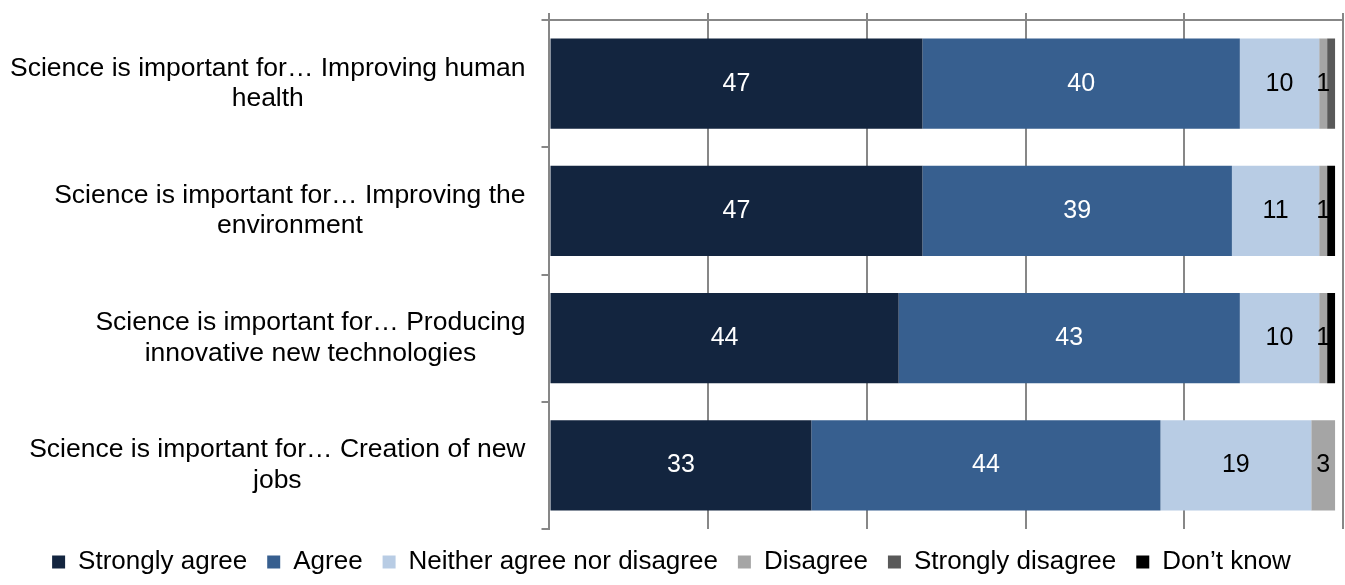  I want to click on data-label: 19, so click(1235, 463).